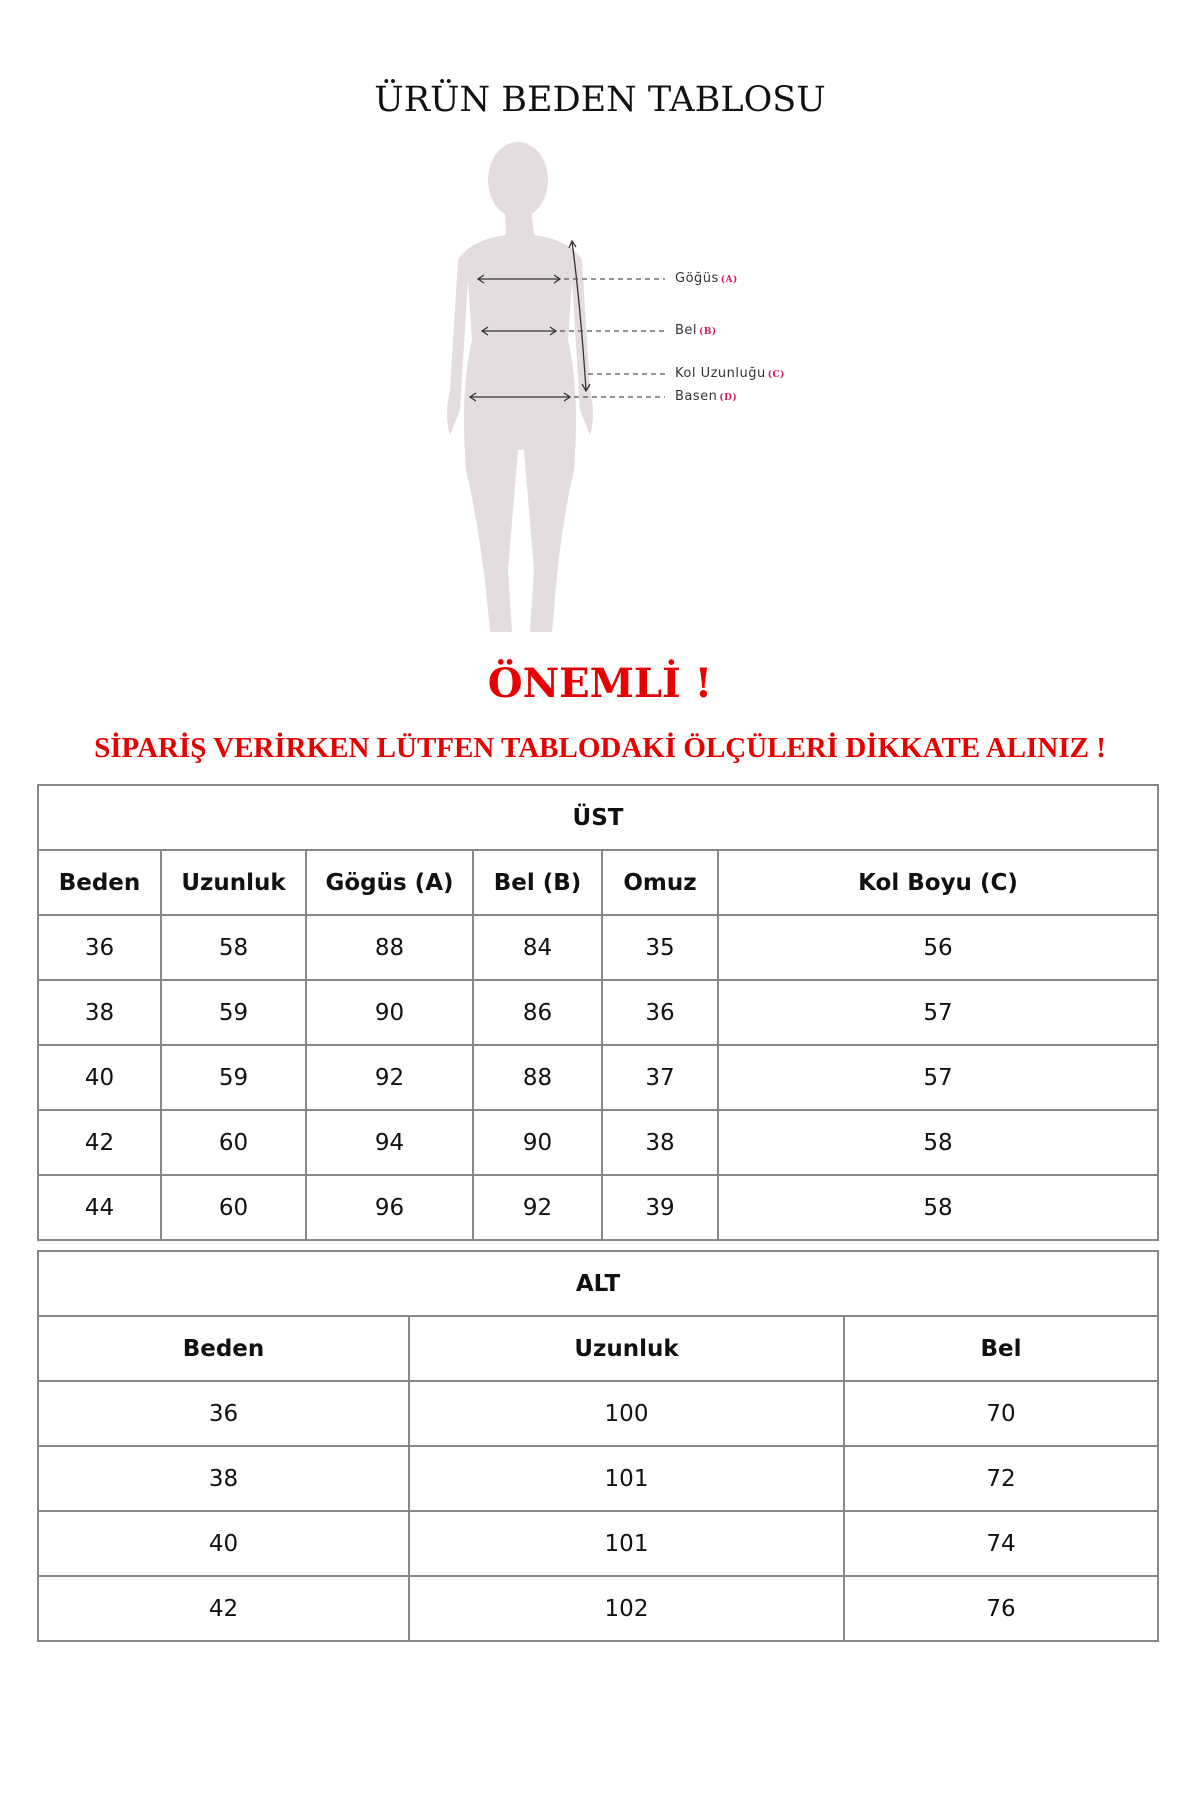 The image size is (1200, 1800). I want to click on ust-column-header: Beden, so click(99, 882).